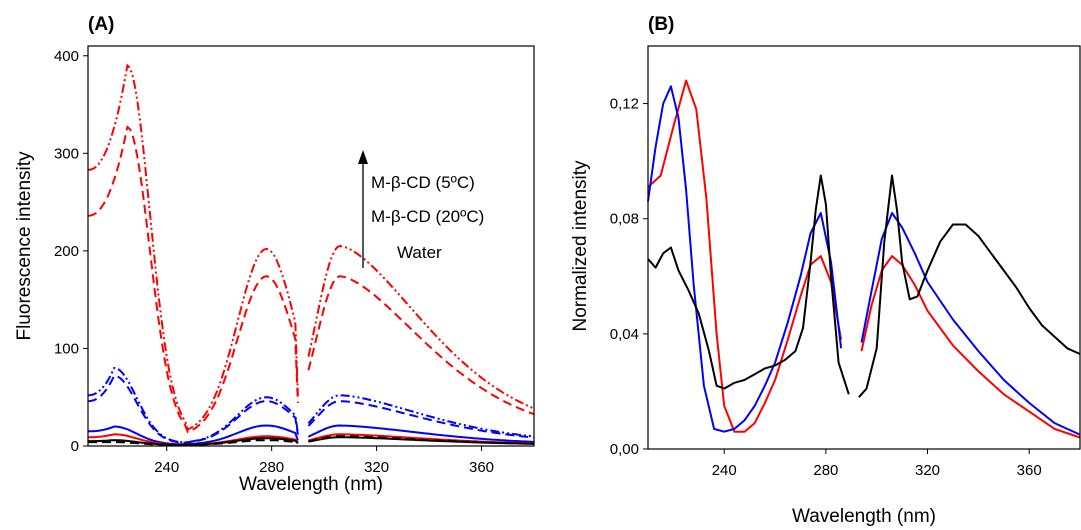 Image resolution: width=1081 pixels, height=530 pixels. What do you see at coordinates (66, 153) in the screenshot?
I see `panel-a-y-tick-label: 300` at bounding box center [66, 153].